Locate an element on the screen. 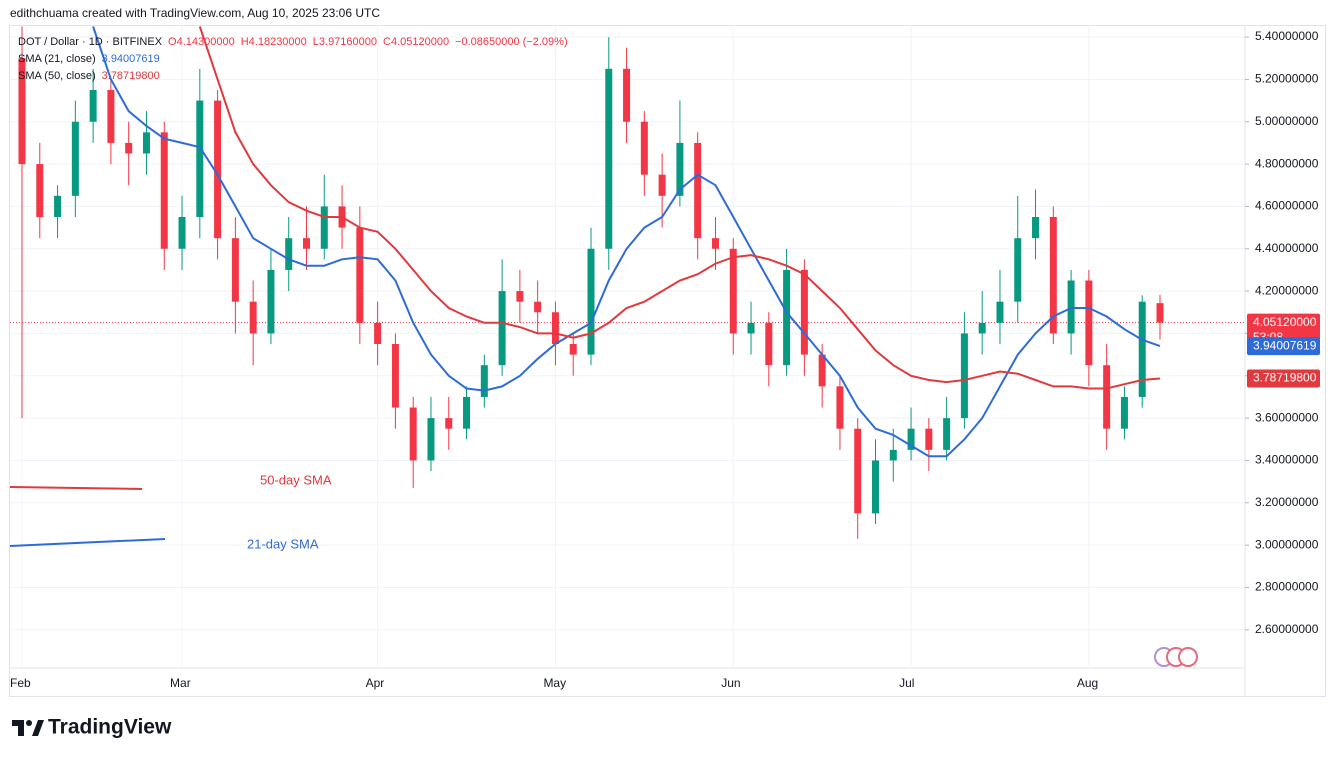 Image resolution: width=1334 pixels, height=758 pixels. legend-value: 3.78719800 is located at coordinates (131, 76).